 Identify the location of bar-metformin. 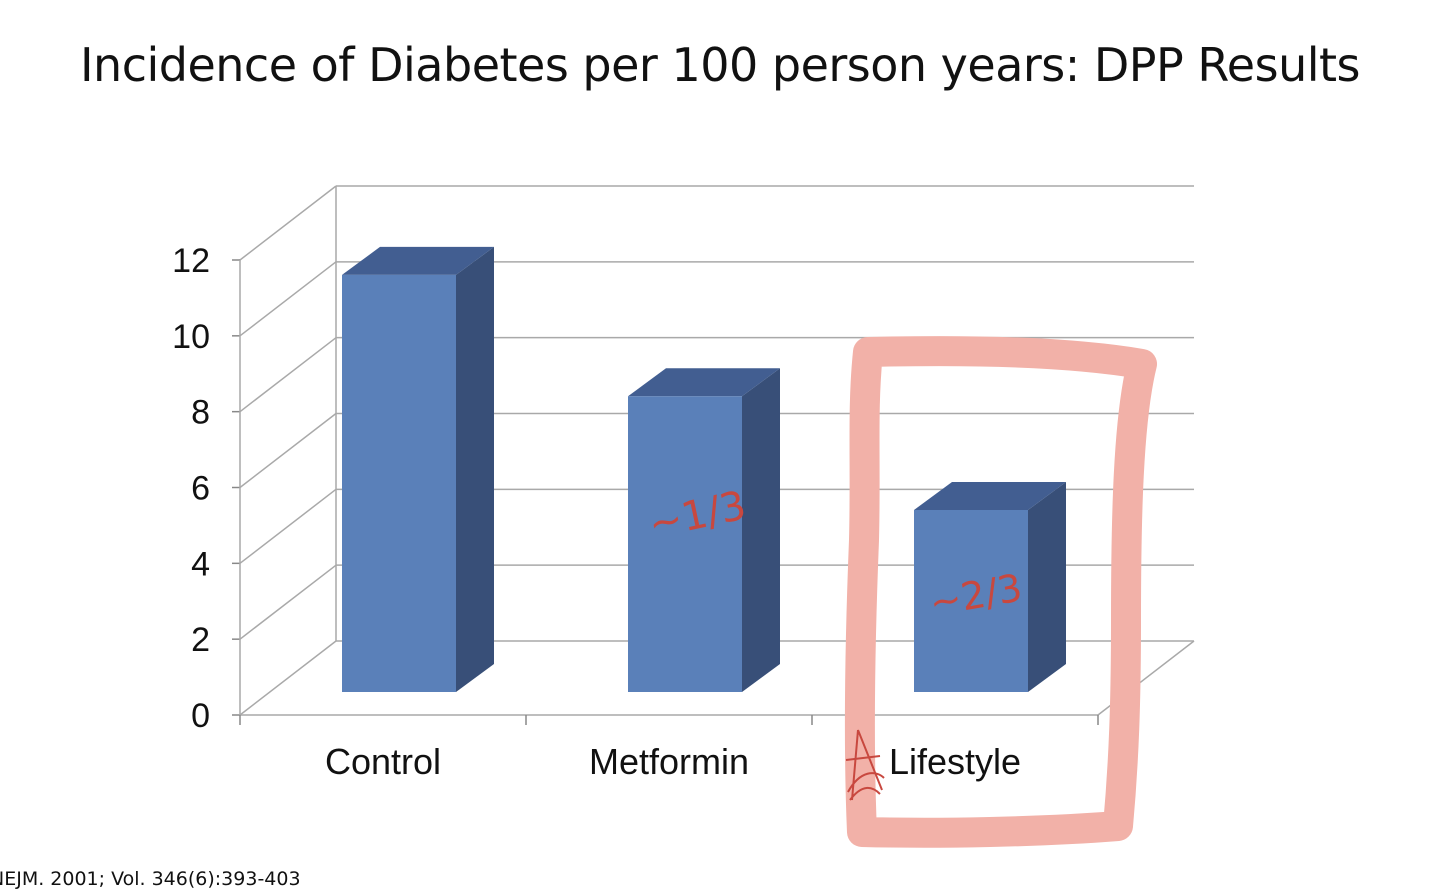
(704, 530).